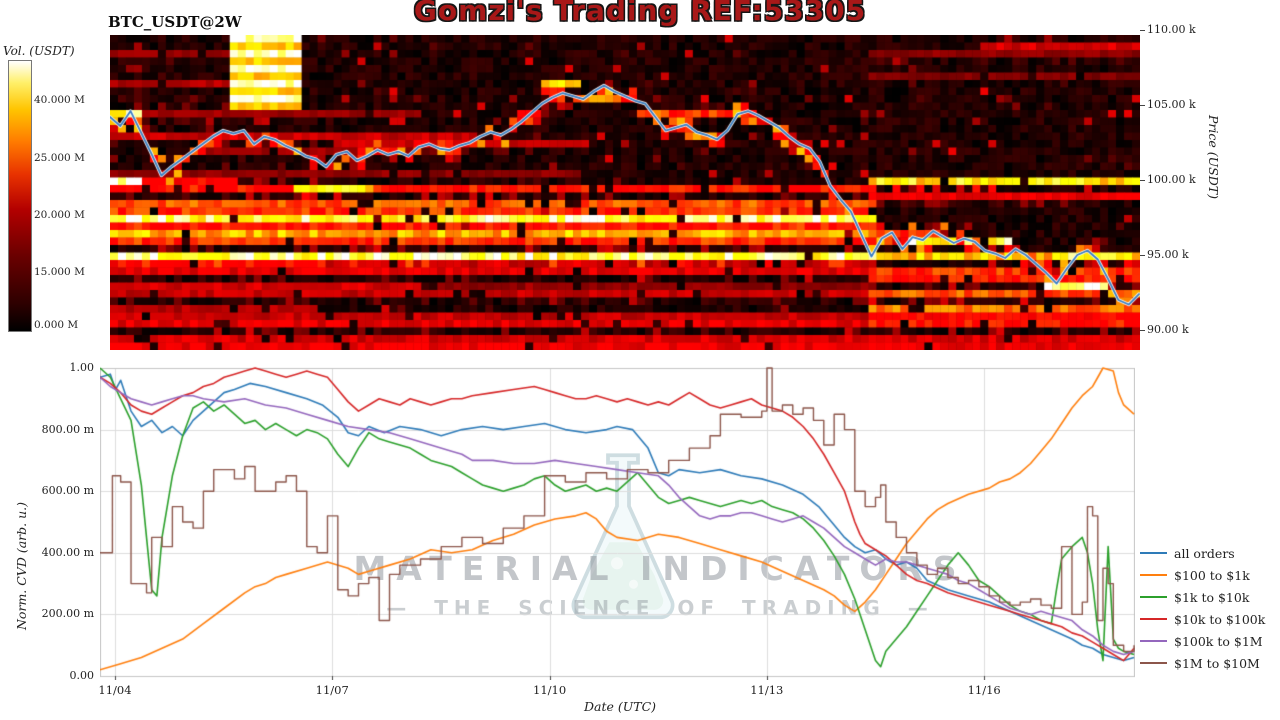 This screenshot has width=1280, height=720. I want to click on cvd-tick-label: 200.00 m, so click(67, 614).